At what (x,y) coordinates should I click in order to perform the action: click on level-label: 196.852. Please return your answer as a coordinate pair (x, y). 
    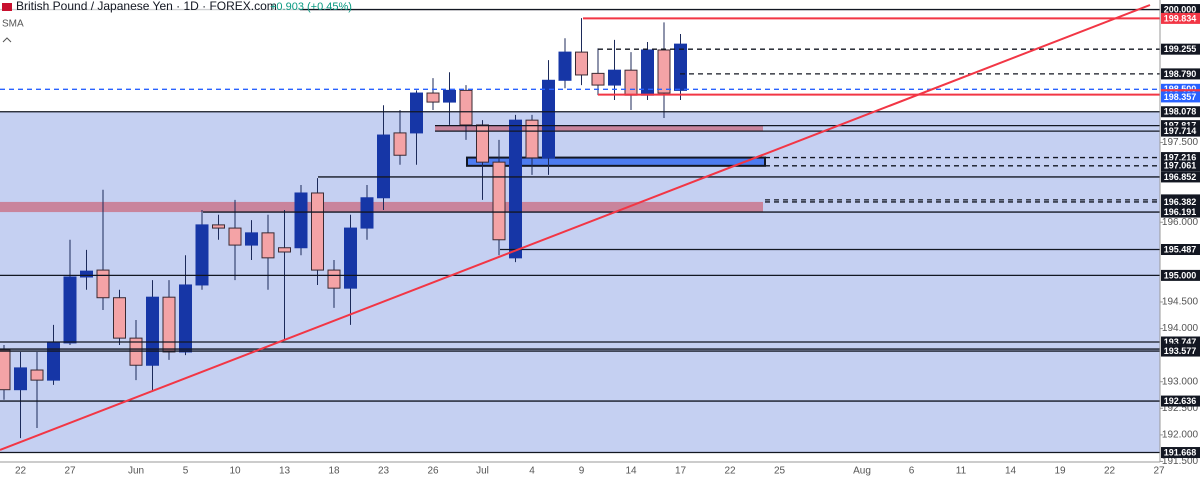
    Looking at the image, I should click on (1180, 177).